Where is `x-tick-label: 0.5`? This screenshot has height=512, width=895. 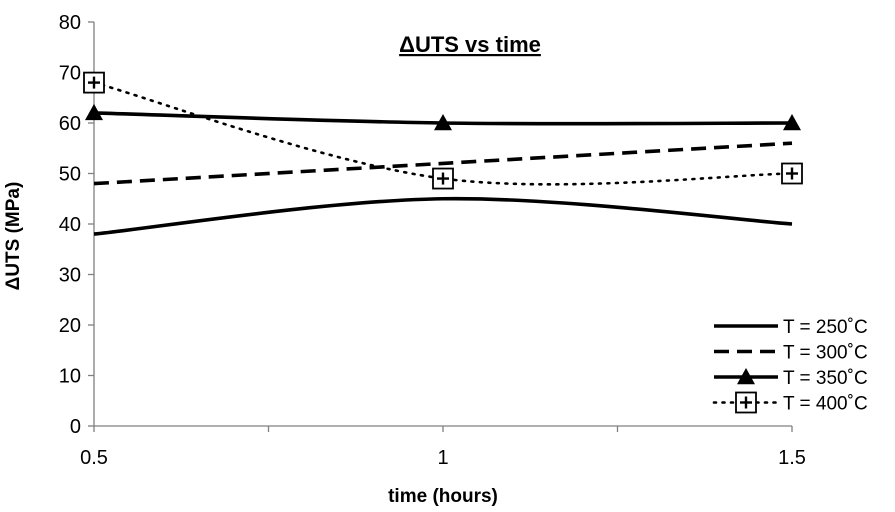
x-tick-label: 0.5 is located at coordinates (94, 458).